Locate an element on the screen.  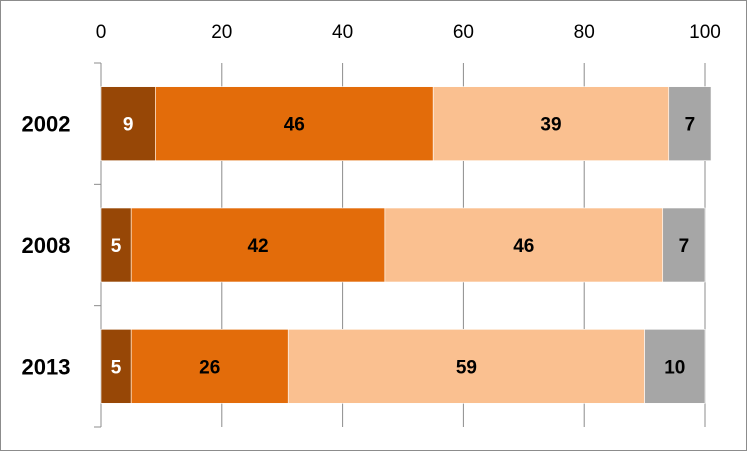
x-tick-label: 60 is located at coordinates (463, 32).